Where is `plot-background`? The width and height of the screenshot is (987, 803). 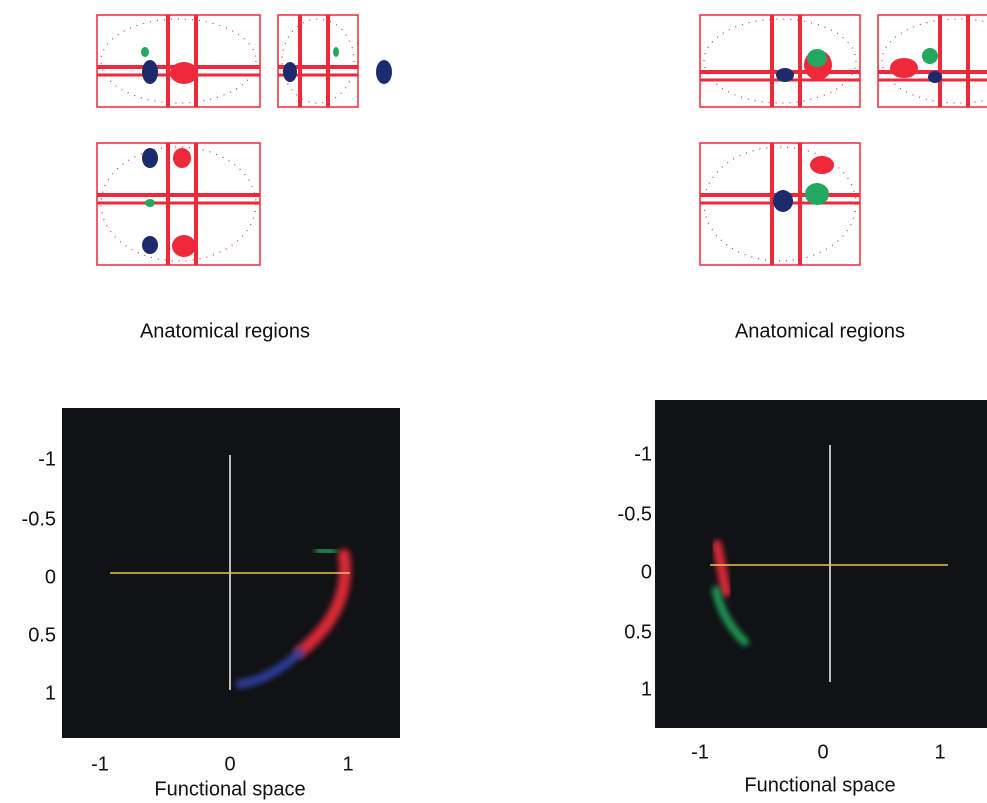 plot-background is located at coordinates (821, 564).